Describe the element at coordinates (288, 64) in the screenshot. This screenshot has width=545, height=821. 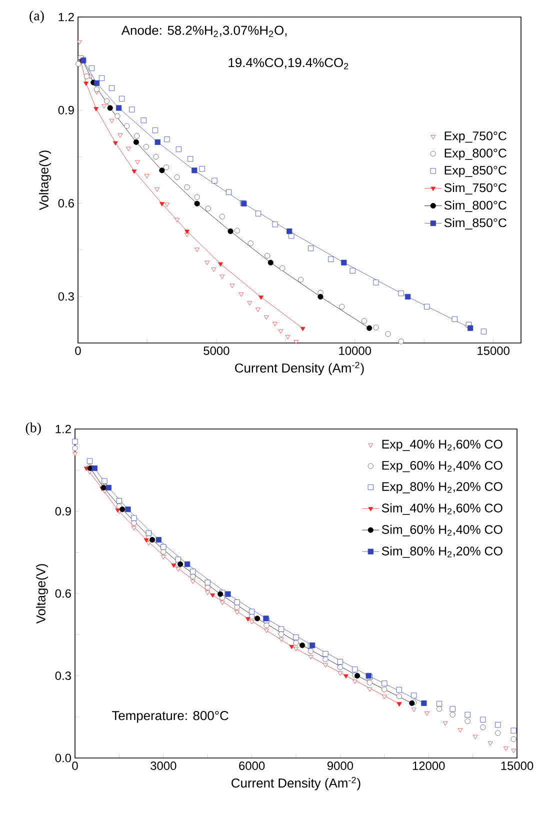
I see `annotation: 19.4%CO,19.4%CO$_{2}$` at that location.